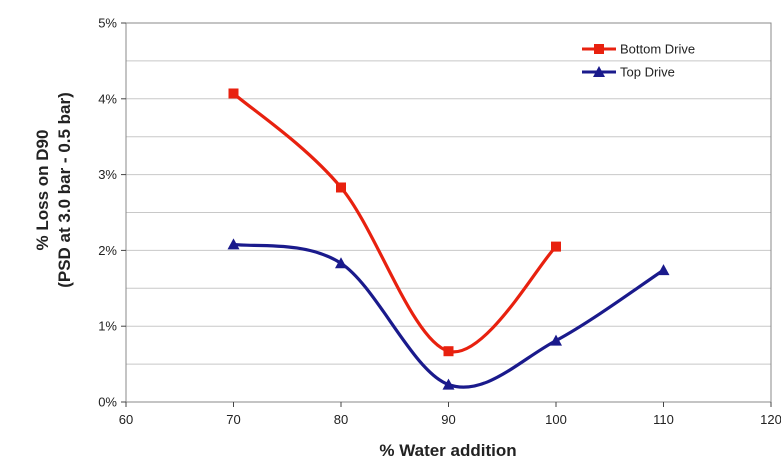 This screenshot has height=459, width=781. Describe the element at coordinates (657, 49) in the screenshot. I see `legend-label-bottom-drive: Bottom Drive` at that location.